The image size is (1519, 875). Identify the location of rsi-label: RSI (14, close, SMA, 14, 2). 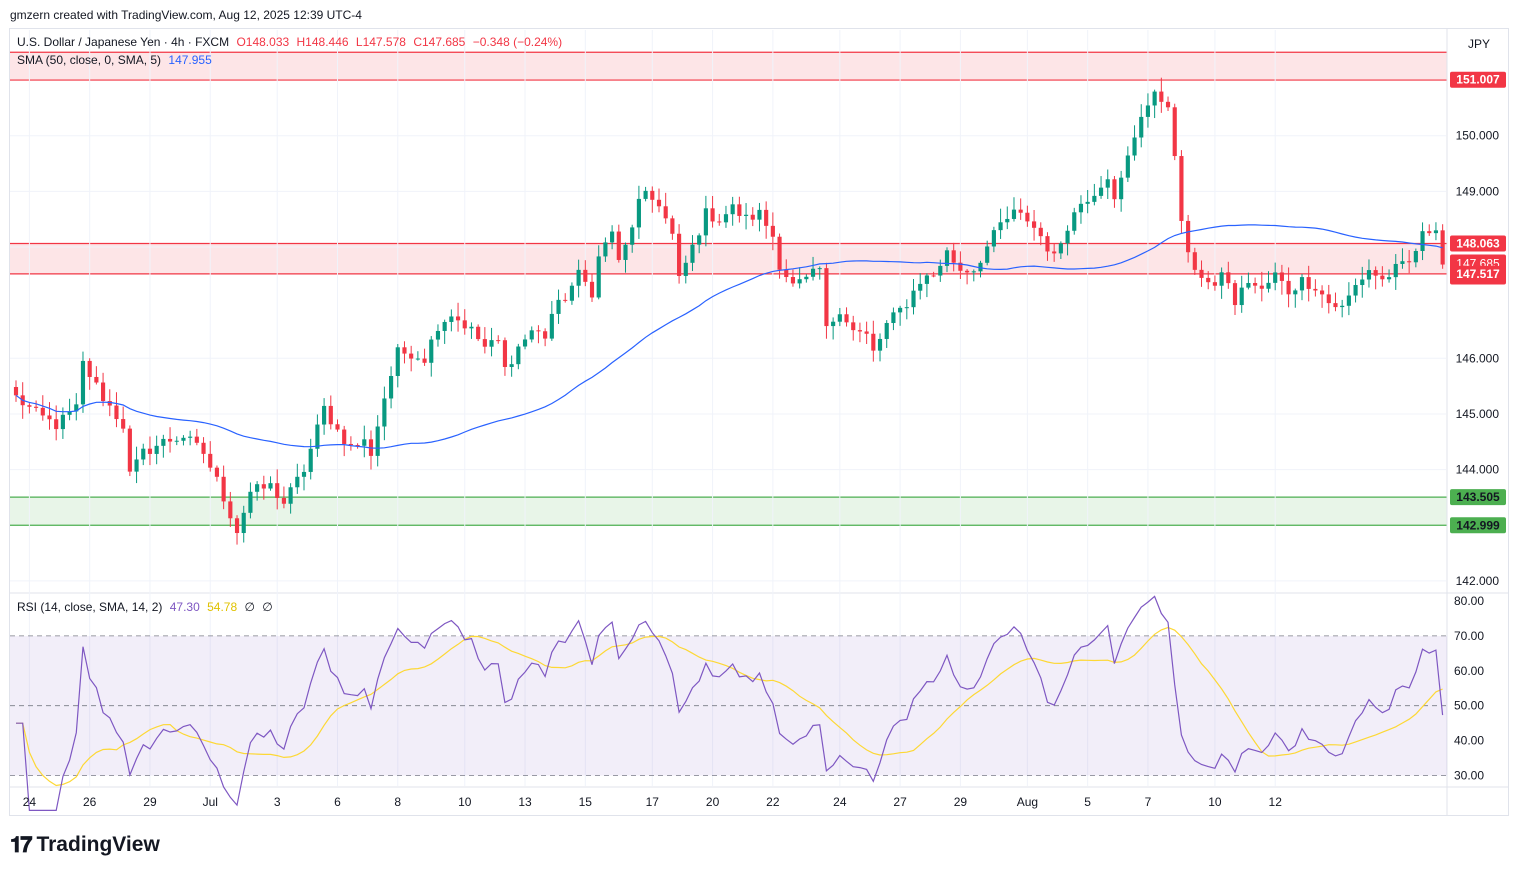
(90, 607).